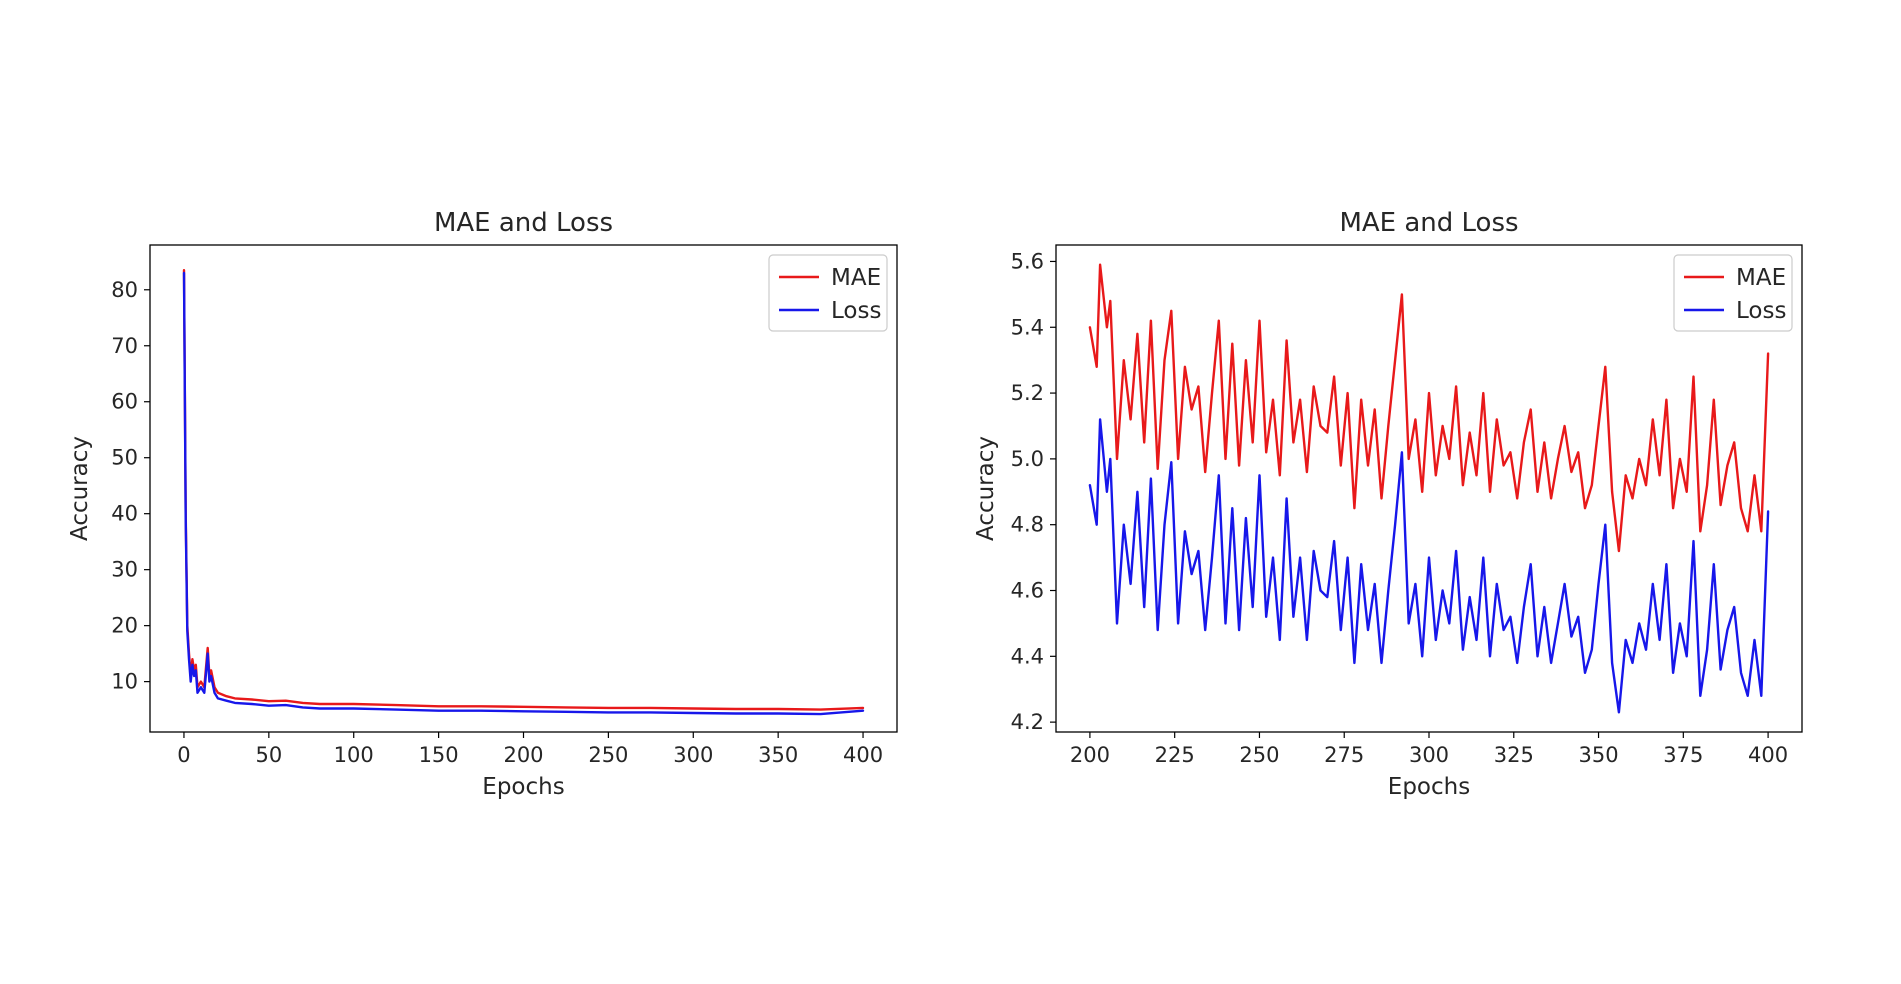  Describe the element at coordinates (124, 346) in the screenshot. I see `y-tick-label: 70` at that location.